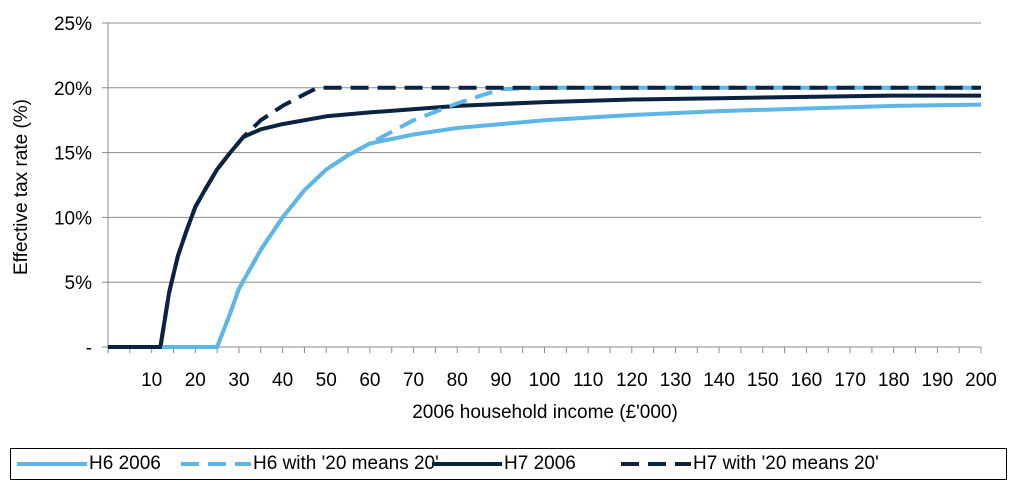 This screenshot has width=1010, height=482. Describe the element at coordinates (500, 380) in the screenshot. I see `x-tick-label: 90` at that location.